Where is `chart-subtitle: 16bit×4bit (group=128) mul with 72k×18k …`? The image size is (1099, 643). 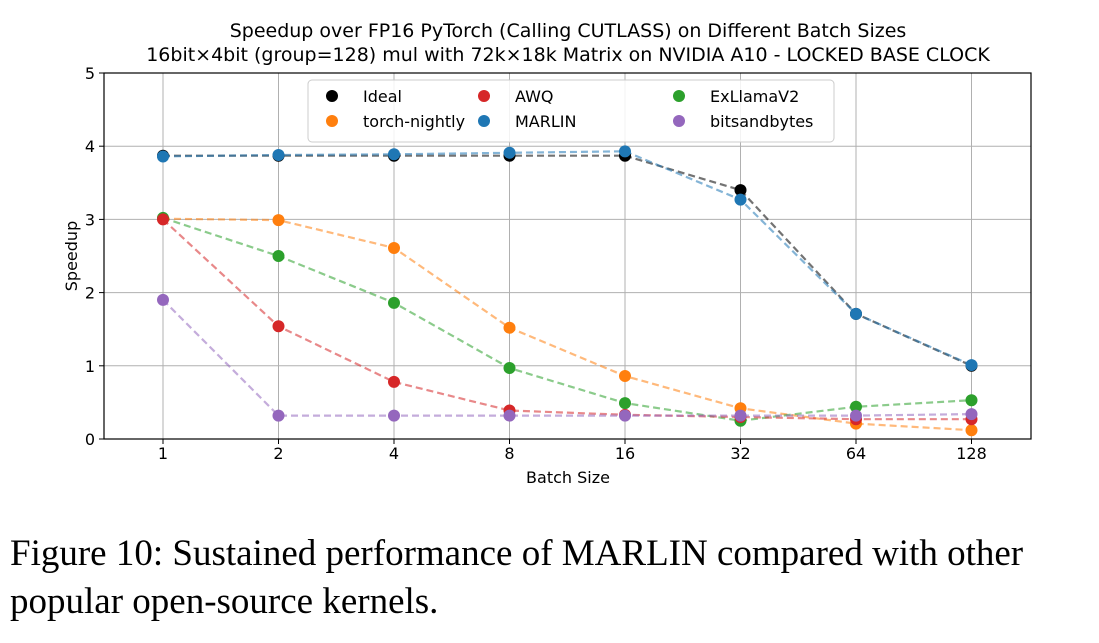
chart-subtitle: 16bit×4bit (group=128) mul with 72k×18k … is located at coordinates (568, 55).